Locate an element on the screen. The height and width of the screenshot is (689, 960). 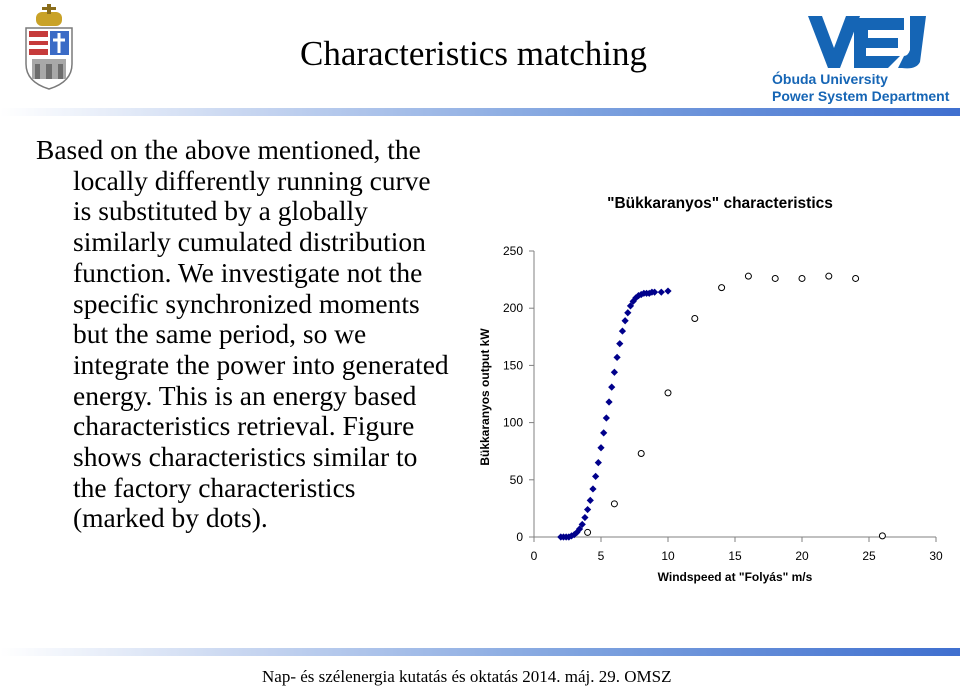
x-tick-label: 15 is located at coordinates (735, 556).